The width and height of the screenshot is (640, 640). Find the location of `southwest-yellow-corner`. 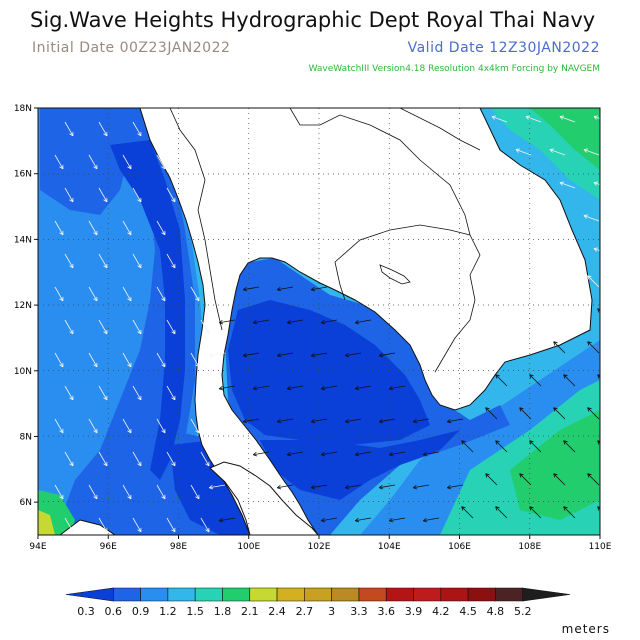

southwest-yellow-corner is located at coordinates (46, 522).